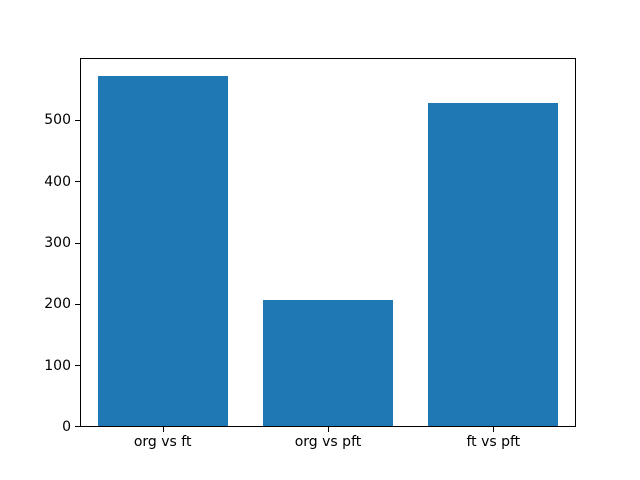  I want to click on y-tick-label-100: 100, so click(57, 365).